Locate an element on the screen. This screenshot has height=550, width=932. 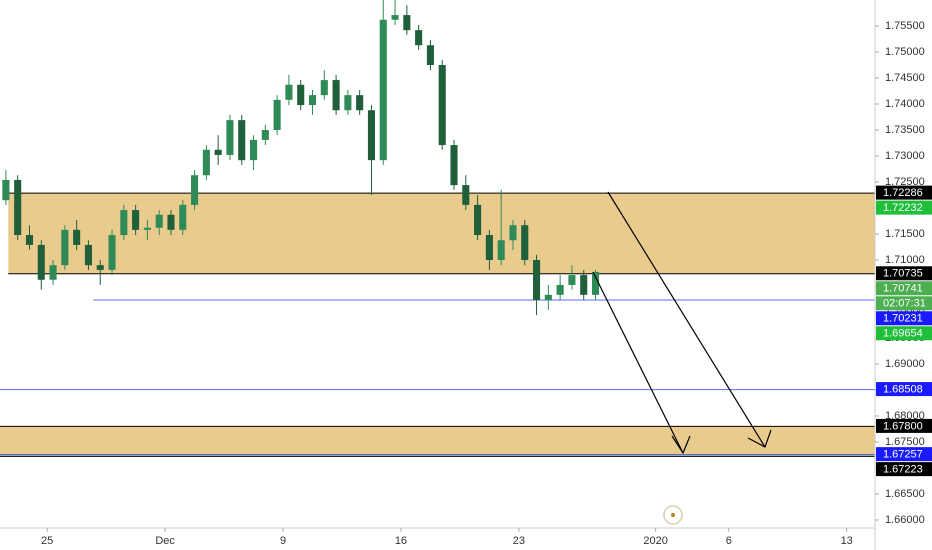
price-label: 1.72232 is located at coordinates (903, 208).